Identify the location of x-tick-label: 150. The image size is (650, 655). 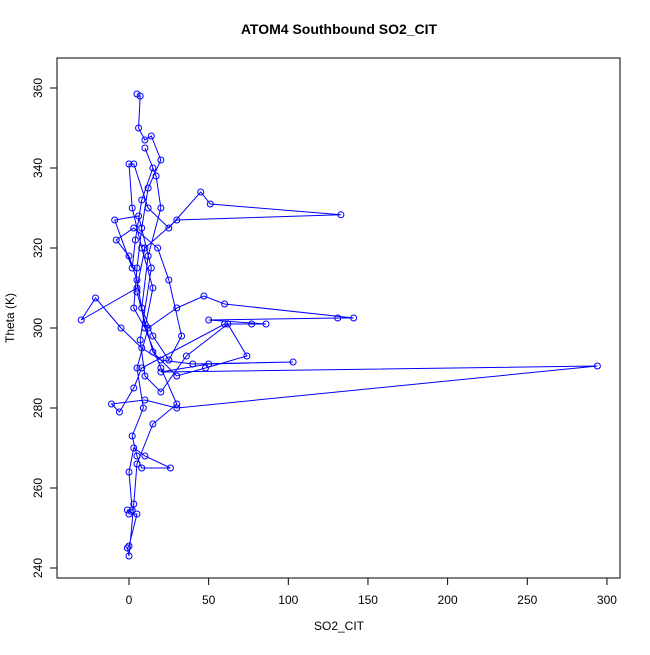
(368, 600).